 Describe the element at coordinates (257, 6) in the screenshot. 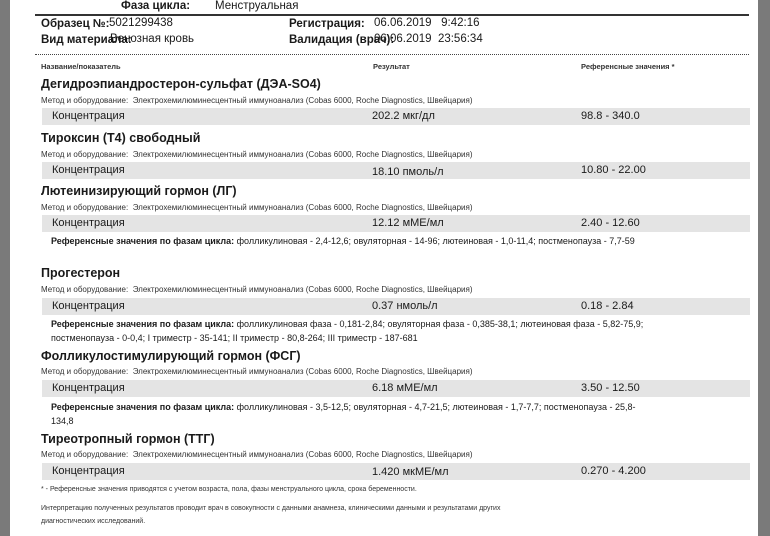

I see `cycle-phase-value: Менструальная` at that location.